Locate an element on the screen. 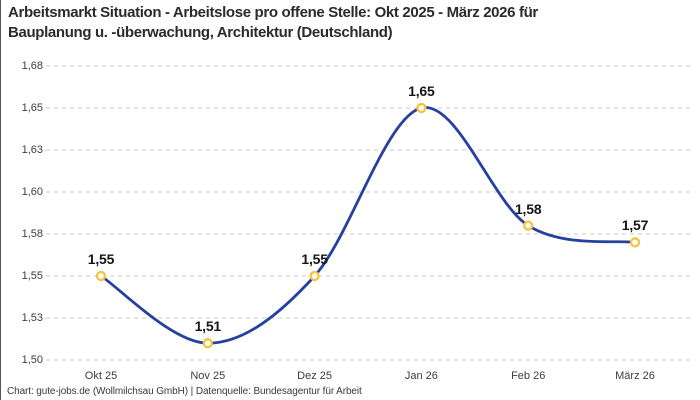  y-tick-label: 1,60 is located at coordinates (32, 192).